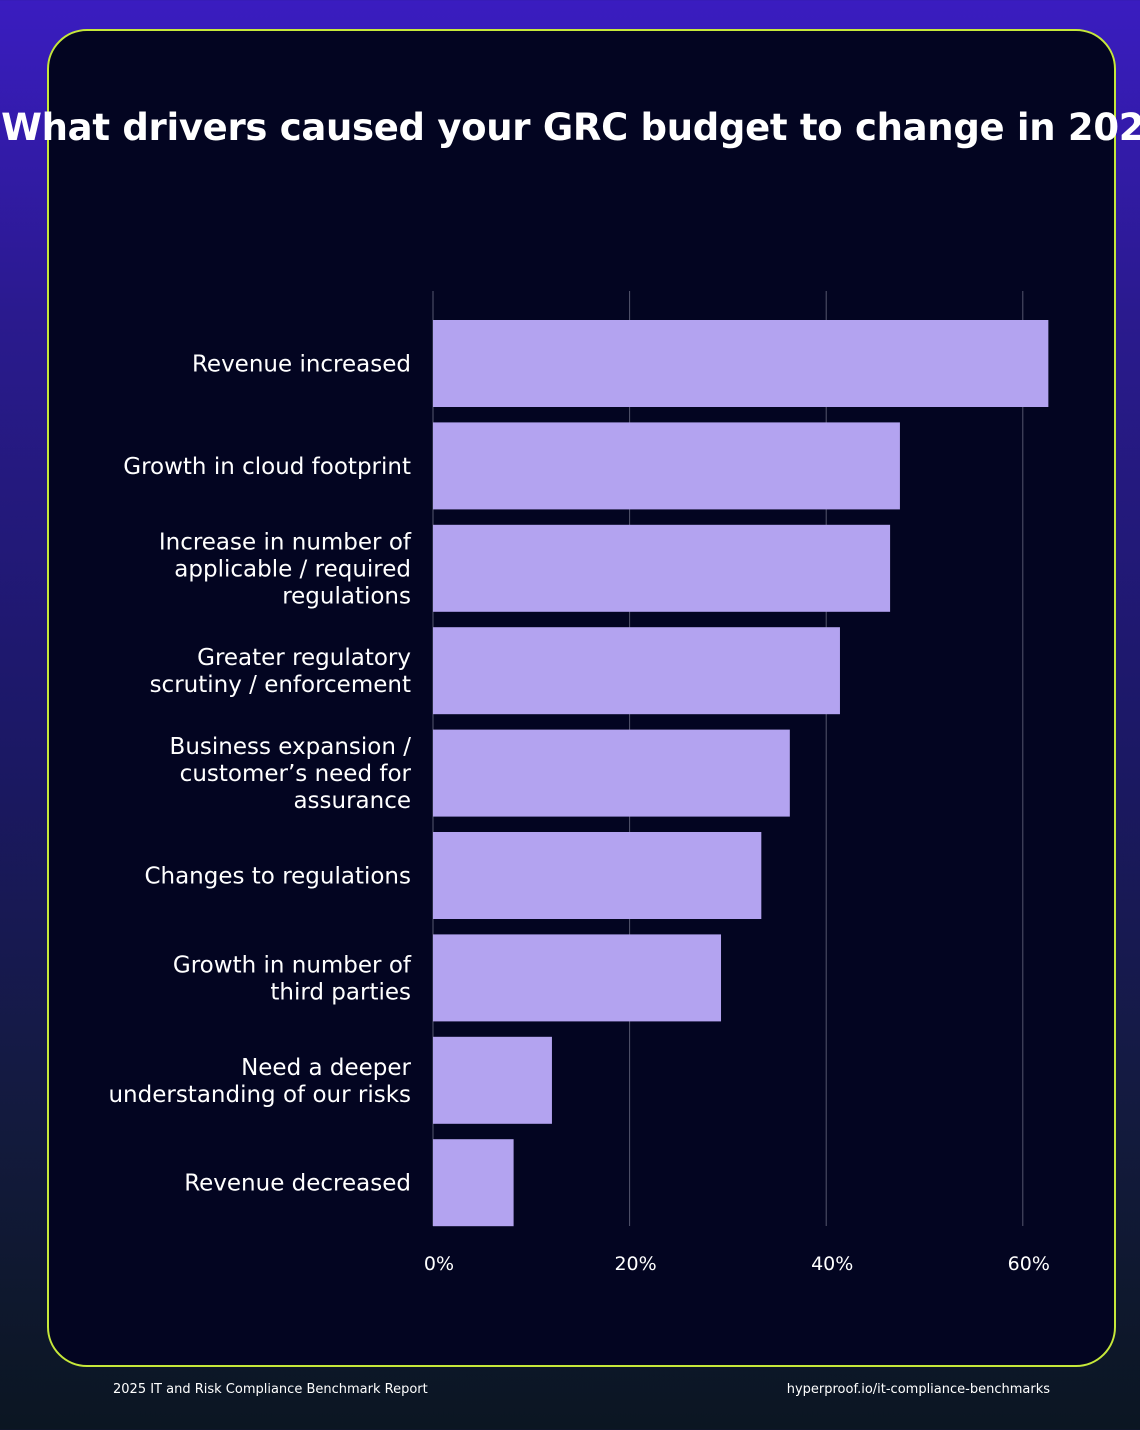 This screenshot has width=1140, height=1430. I want to click on category-label: understanding of our risks, so click(259, 1095).